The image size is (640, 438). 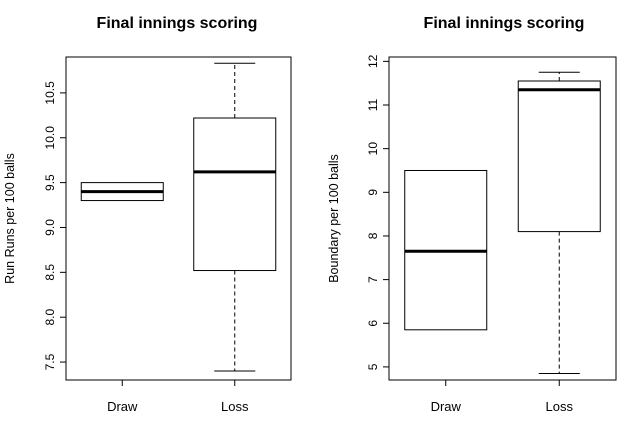 I want to click on y-axis-label: Run Runs per 100 balls, so click(x=10, y=218).